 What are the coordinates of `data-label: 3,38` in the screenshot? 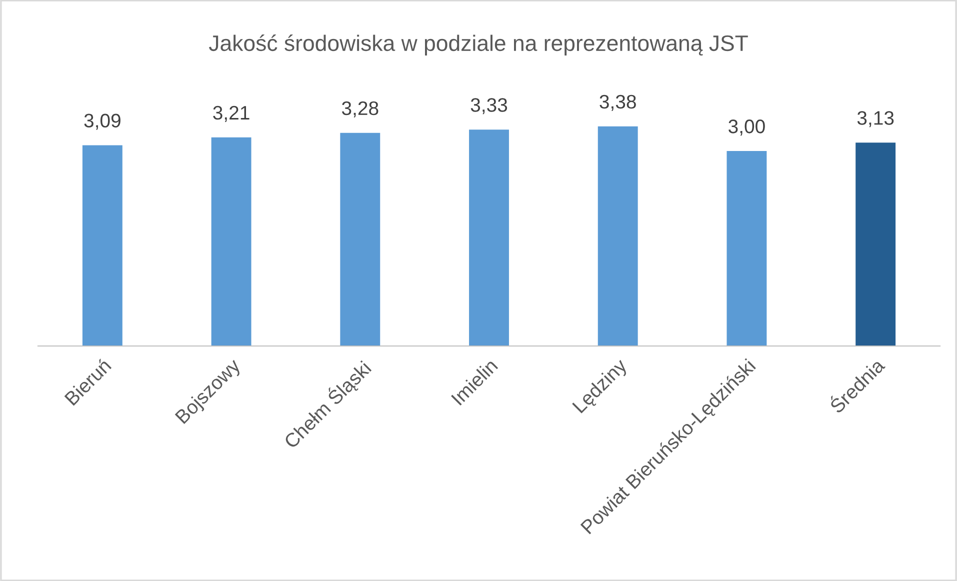 It's located at (618, 102).